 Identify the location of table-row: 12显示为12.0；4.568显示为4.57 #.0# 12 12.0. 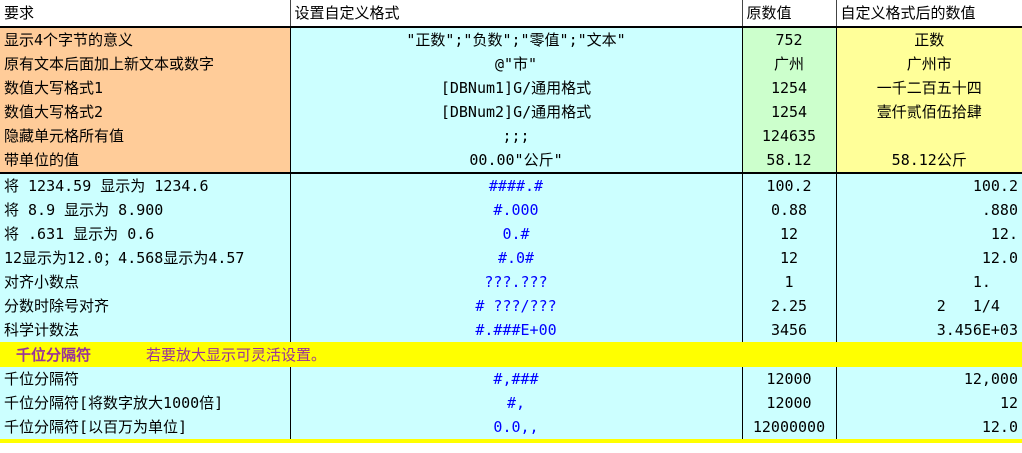
(511, 258).